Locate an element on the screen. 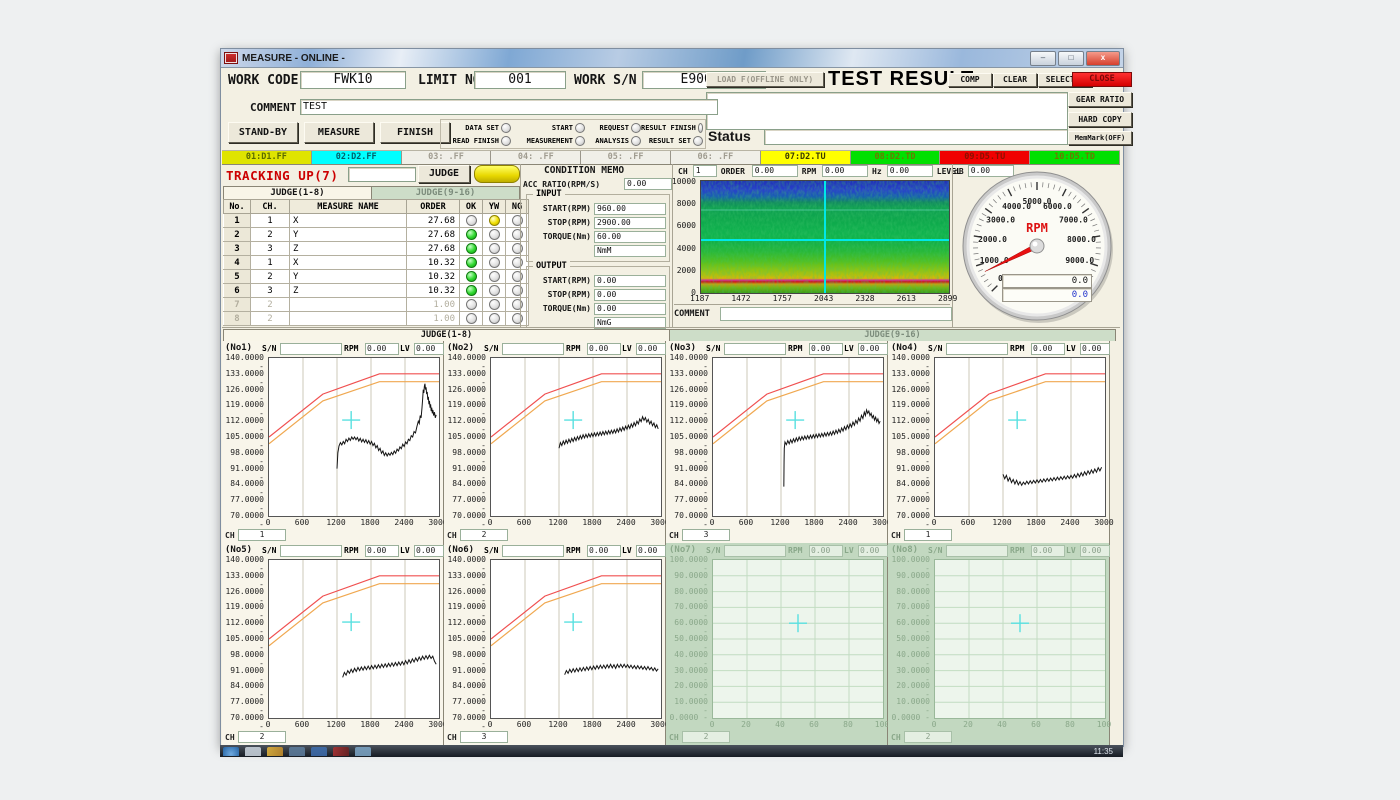 This screenshot has width=1400, height=800. judge-row-4: 4 1 X 10.32 is located at coordinates (376, 262).